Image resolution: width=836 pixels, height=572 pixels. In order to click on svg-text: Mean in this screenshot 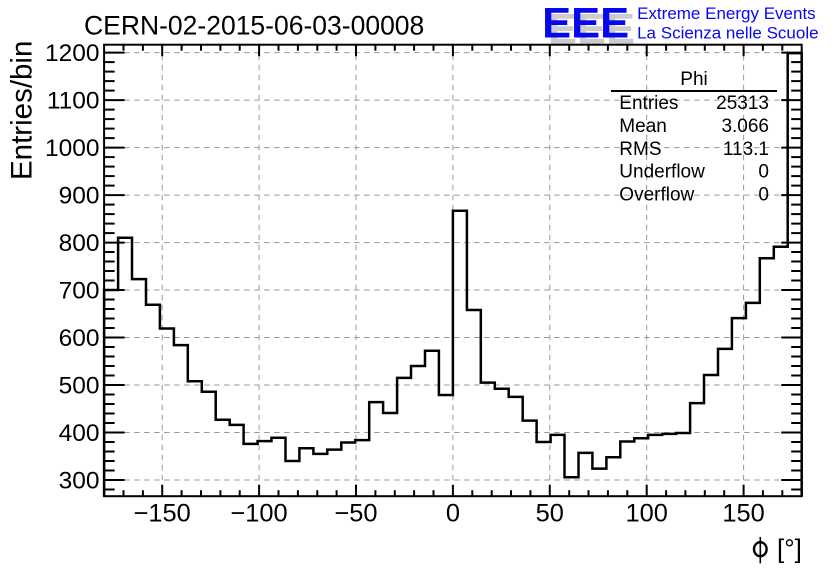, I will do `click(643, 126)`.